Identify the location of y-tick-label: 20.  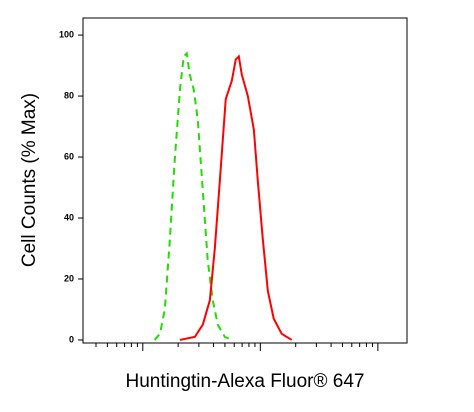
(69, 278).